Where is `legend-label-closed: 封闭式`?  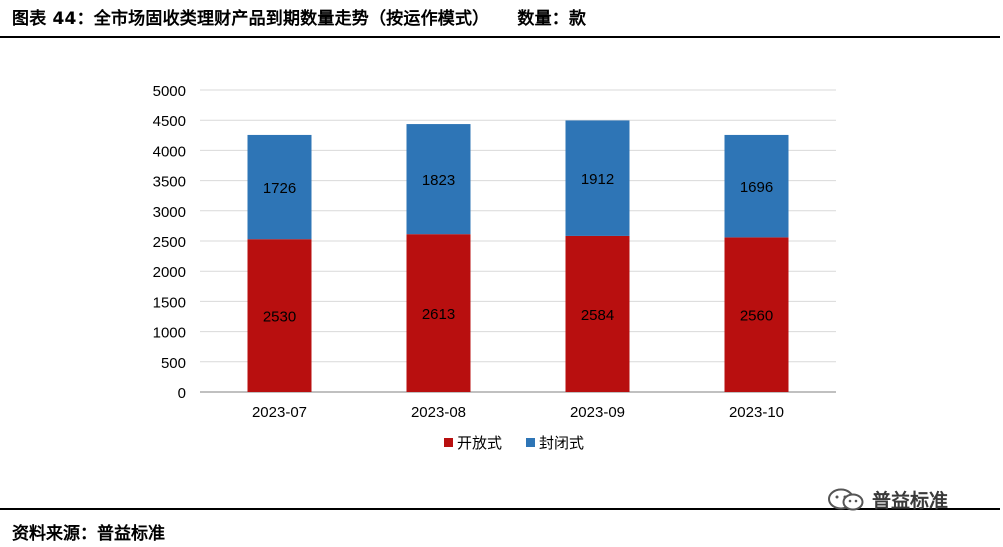
legend-label-closed: 封闭式 is located at coordinates (561, 443).